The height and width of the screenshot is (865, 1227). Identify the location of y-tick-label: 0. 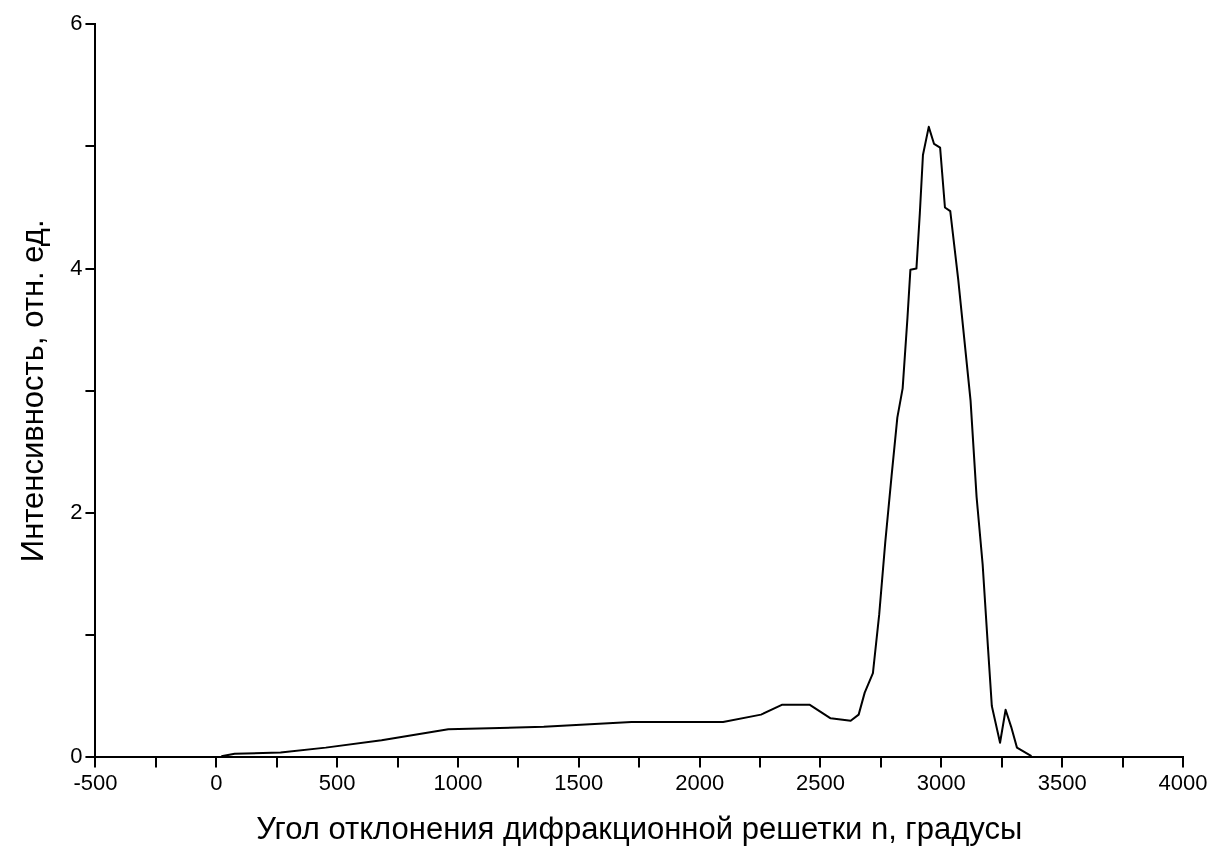
(76, 756).